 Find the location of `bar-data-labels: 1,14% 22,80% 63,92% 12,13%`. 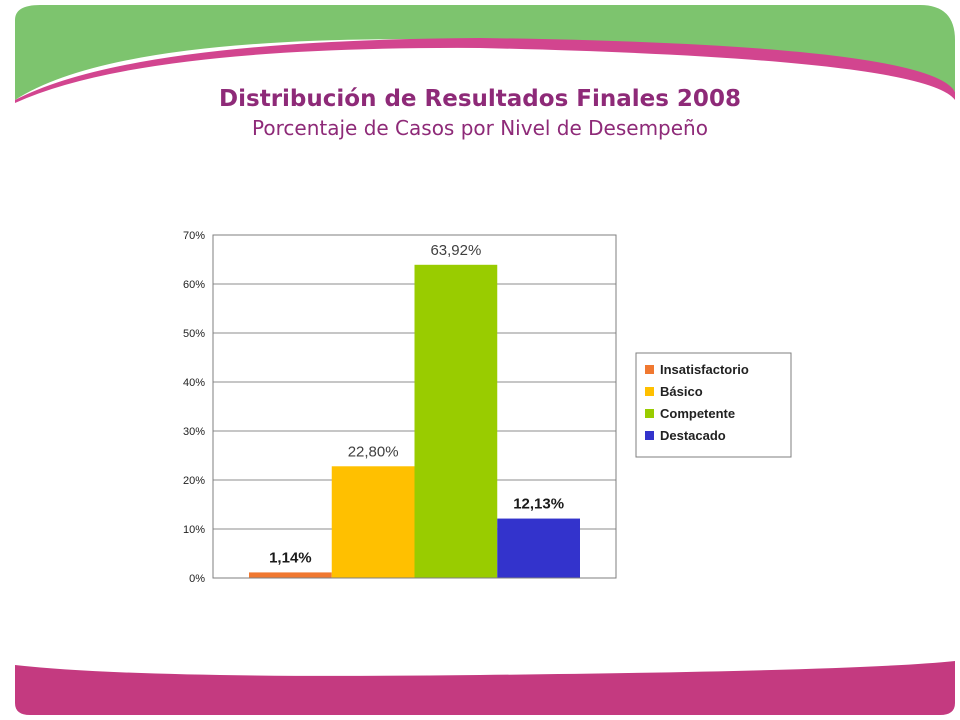

bar-data-labels: 1,14% 22,80% 63,92% 12,13% is located at coordinates (416, 404).